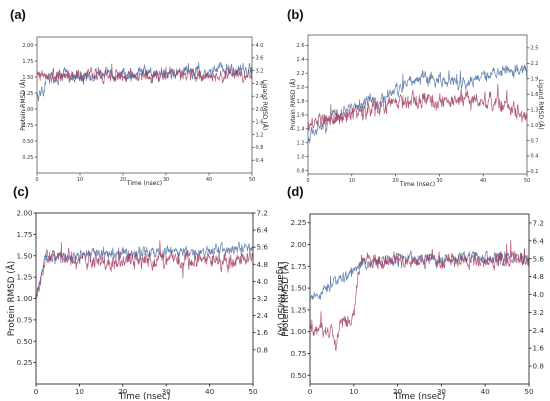 The height and width of the screenshot is (401, 550). What do you see at coordinates (301, 102) in the screenshot?
I see `y-left-tick-label: 1.8` at bounding box center [301, 102].